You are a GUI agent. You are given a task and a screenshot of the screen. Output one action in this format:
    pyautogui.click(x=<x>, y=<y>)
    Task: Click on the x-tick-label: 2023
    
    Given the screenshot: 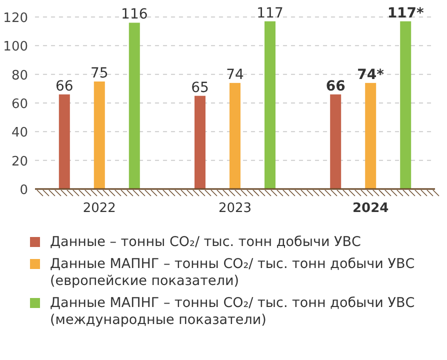 What is the action you would take?
    pyautogui.click(x=235, y=208)
    